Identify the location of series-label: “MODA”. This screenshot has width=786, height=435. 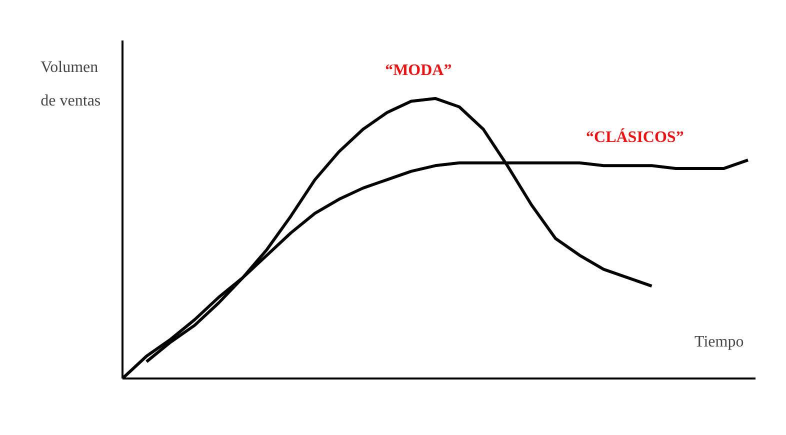
(418, 70).